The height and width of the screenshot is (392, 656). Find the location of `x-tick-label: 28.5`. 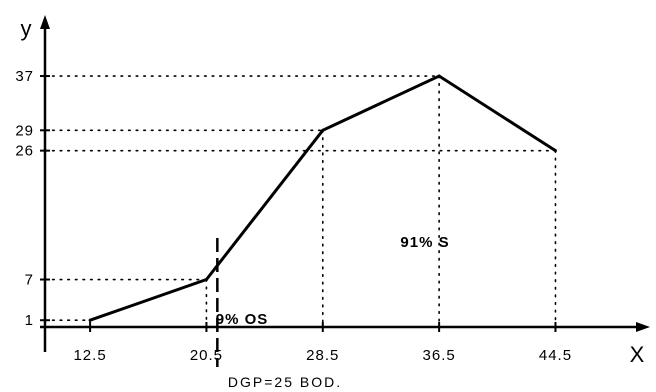

x-tick-label: 28.5 is located at coordinates (322, 355).